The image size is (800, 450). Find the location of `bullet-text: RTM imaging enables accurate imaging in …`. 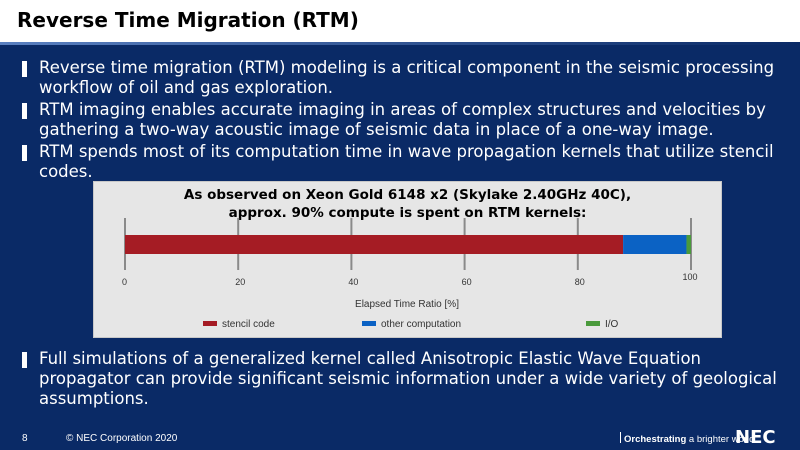

bullet-text: RTM imaging enables accurate imaging in … is located at coordinates (402, 119).